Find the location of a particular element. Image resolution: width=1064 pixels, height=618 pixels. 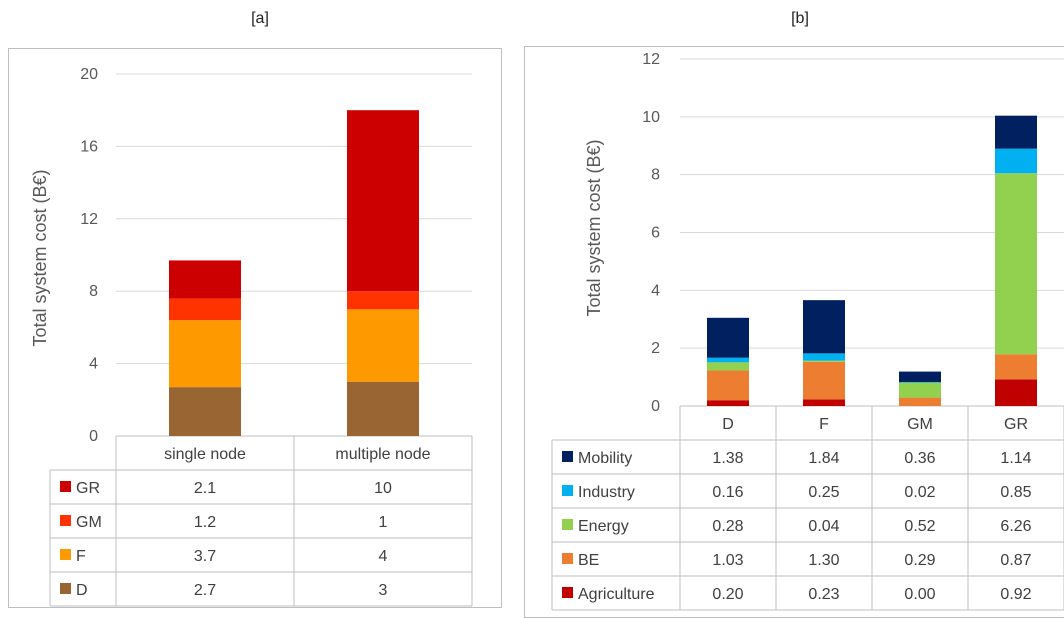

chart-a-legend-swatch-gr is located at coordinates (65, 486).